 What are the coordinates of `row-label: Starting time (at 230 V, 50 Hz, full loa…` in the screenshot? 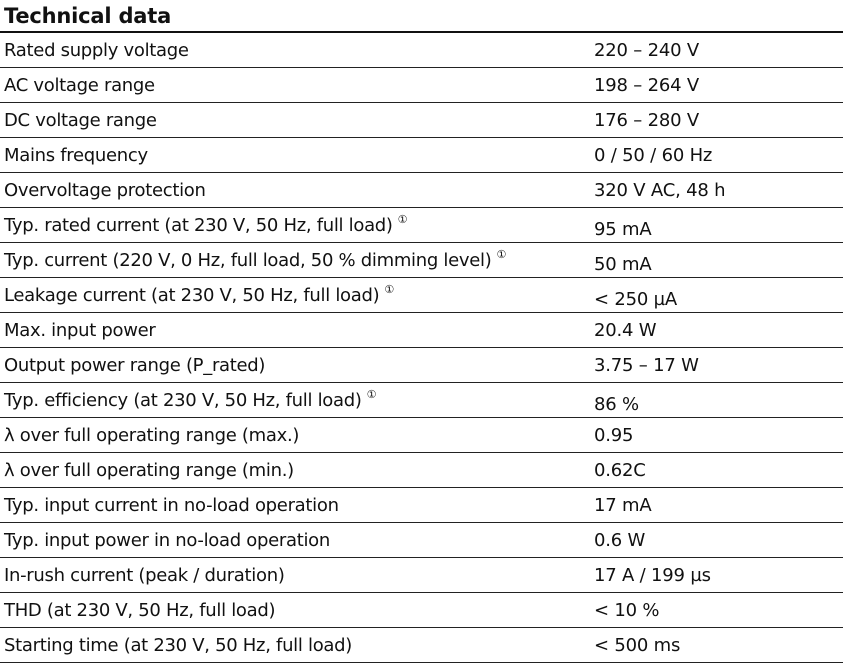 It's located at (178, 646).